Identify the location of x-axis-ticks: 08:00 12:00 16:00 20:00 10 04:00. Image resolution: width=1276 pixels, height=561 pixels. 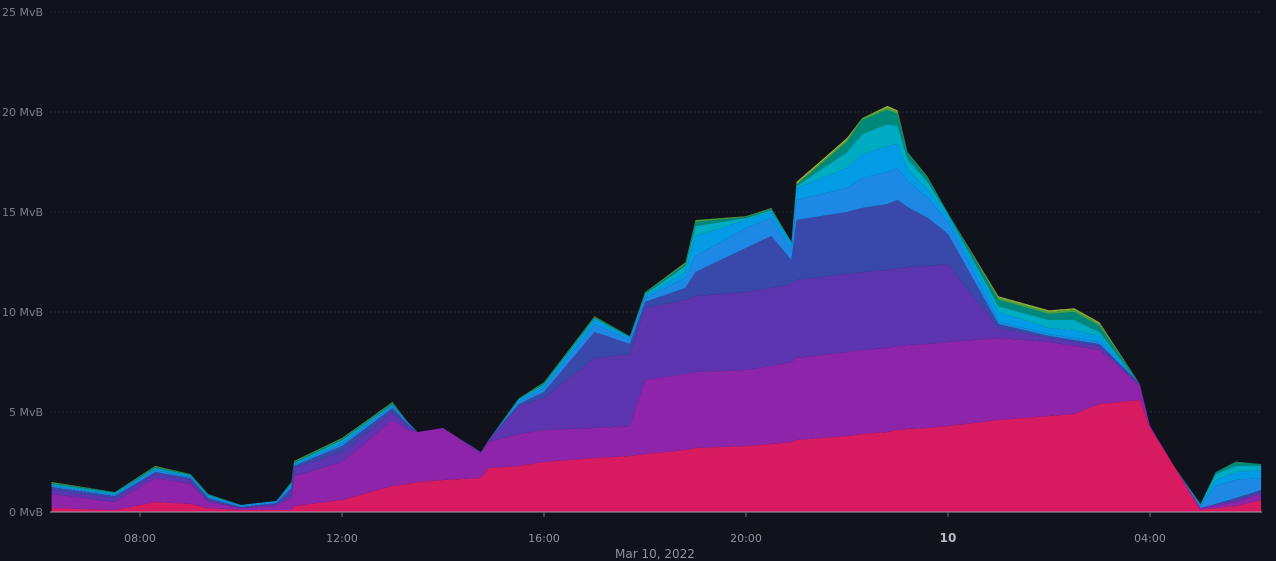
(645, 528).